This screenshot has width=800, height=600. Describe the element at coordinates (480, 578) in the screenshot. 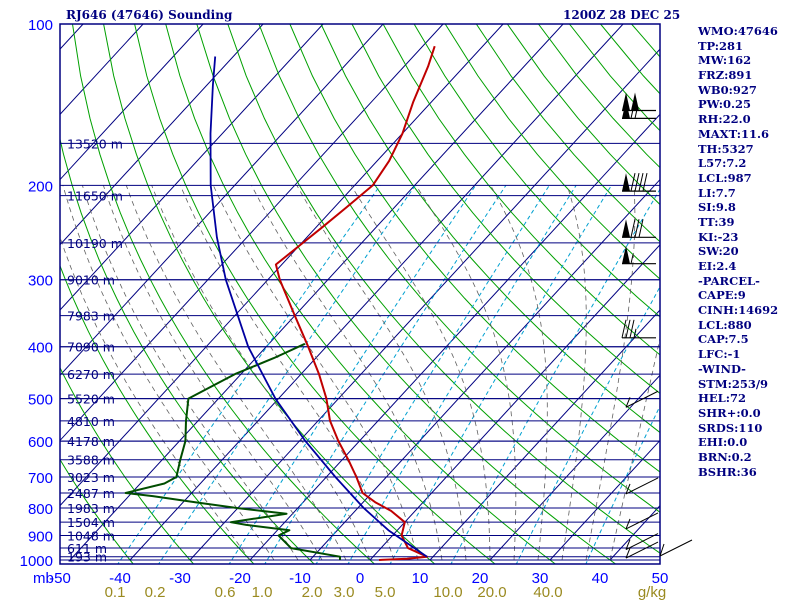

I see `temperature-tick-label: 20` at that location.